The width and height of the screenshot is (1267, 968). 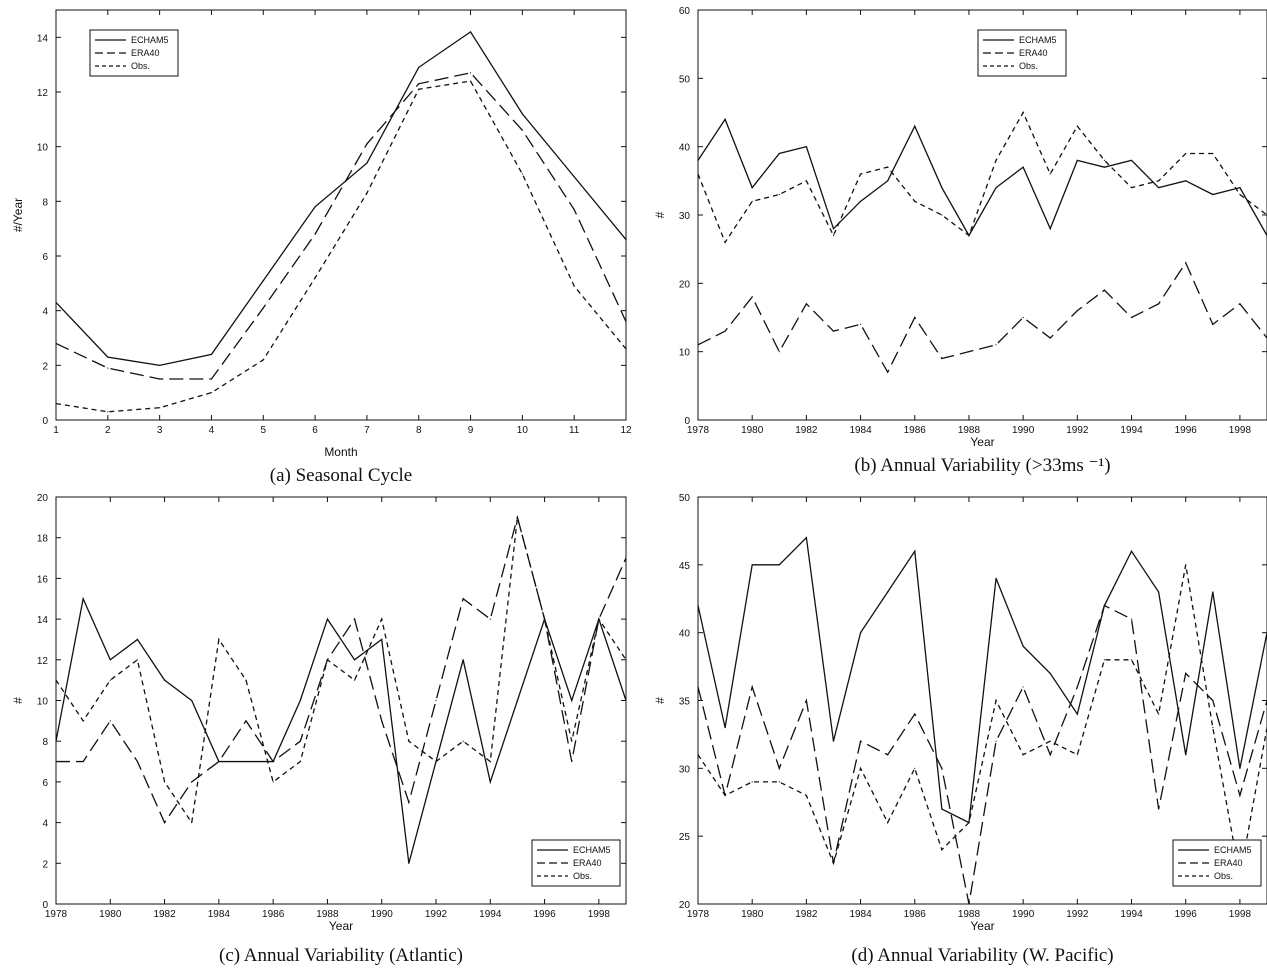 I want to click on x-tick-label: 5, so click(x=263, y=430).